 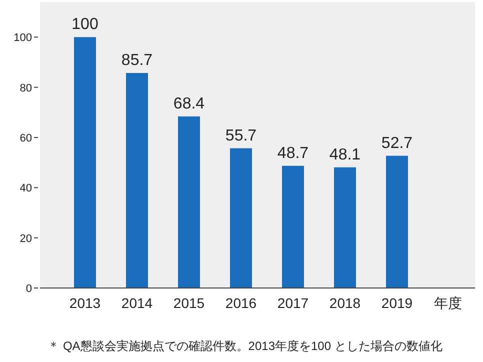 What do you see at coordinates (345, 303) in the screenshot?
I see `x-tick-label: 2018` at bounding box center [345, 303].